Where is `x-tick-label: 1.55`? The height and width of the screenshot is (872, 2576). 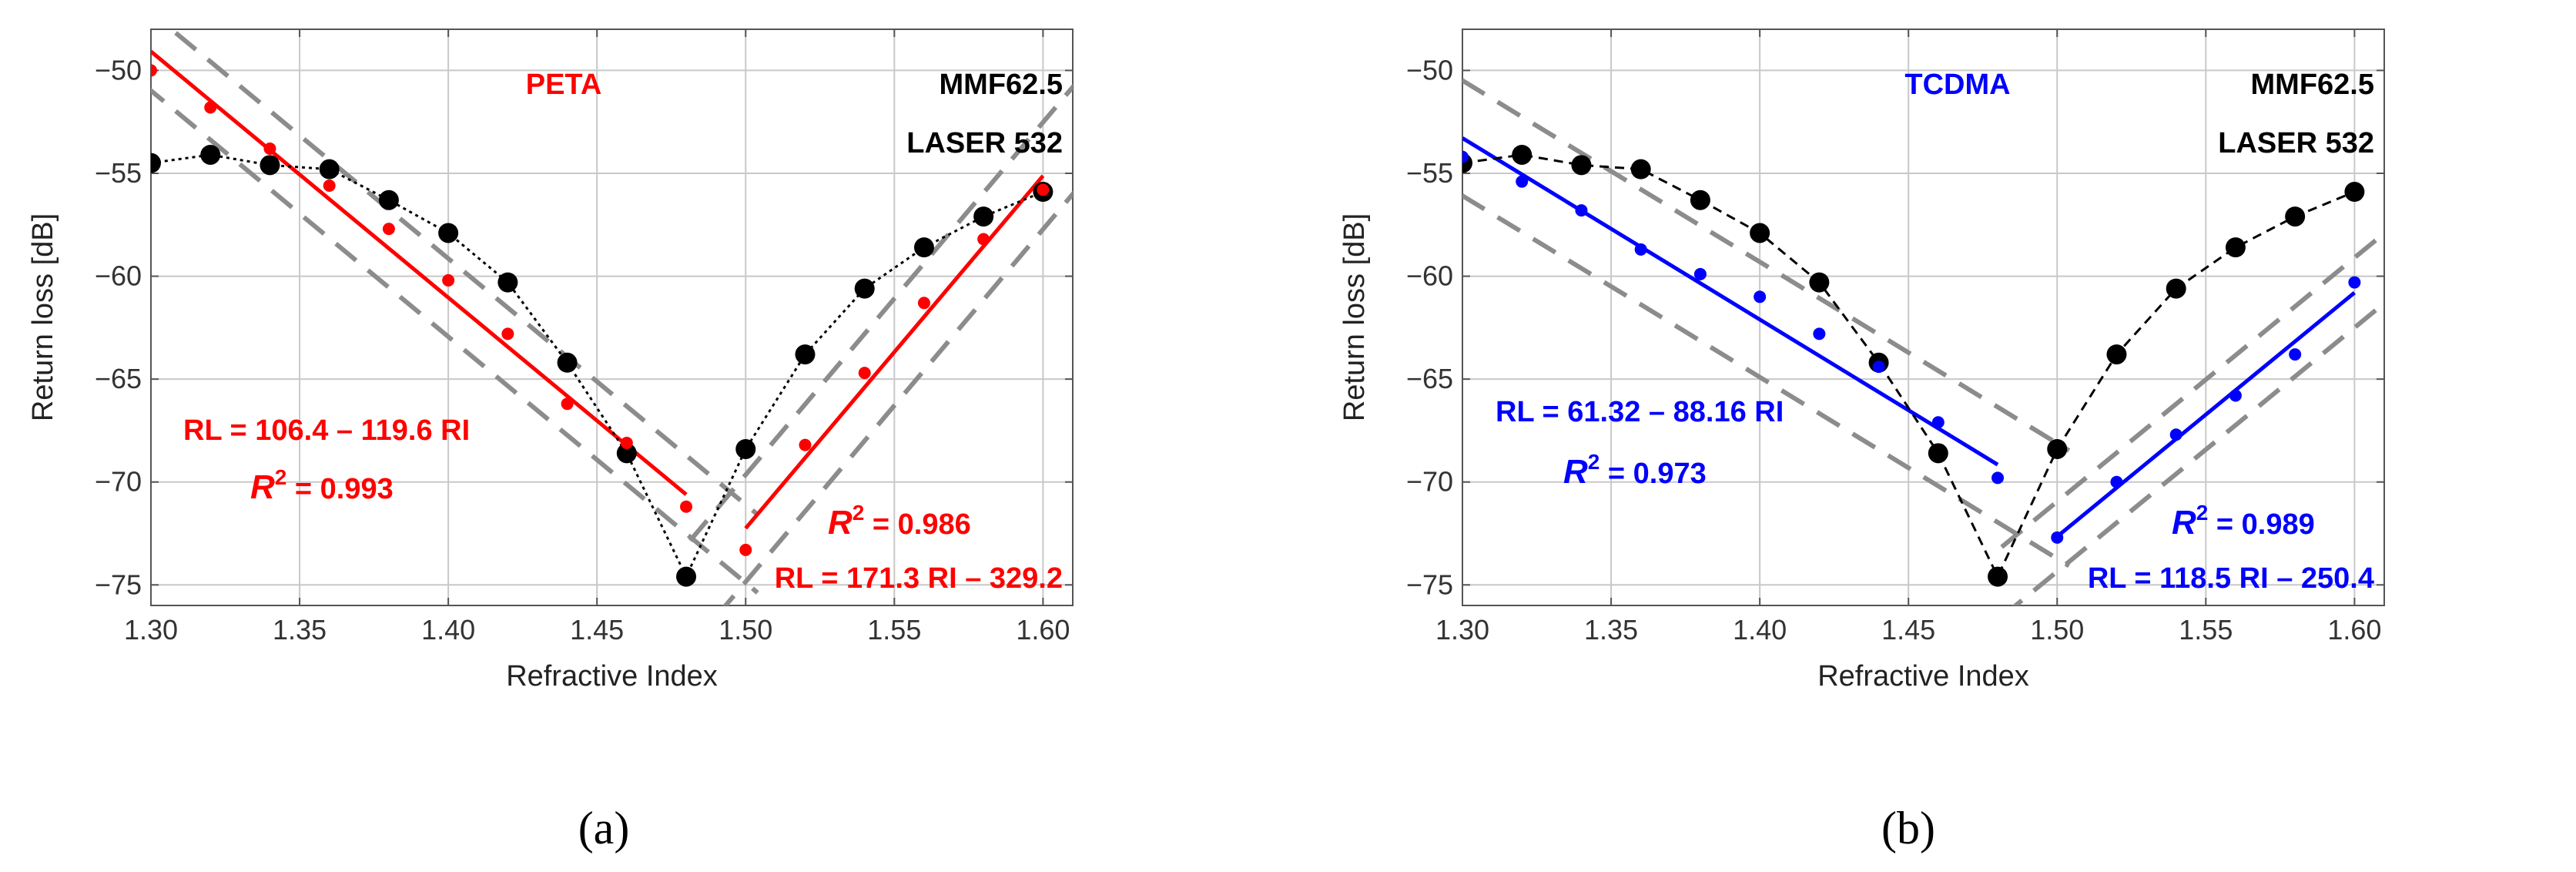
x-tick-label: 1.55 is located at coordinates (2206, 630).